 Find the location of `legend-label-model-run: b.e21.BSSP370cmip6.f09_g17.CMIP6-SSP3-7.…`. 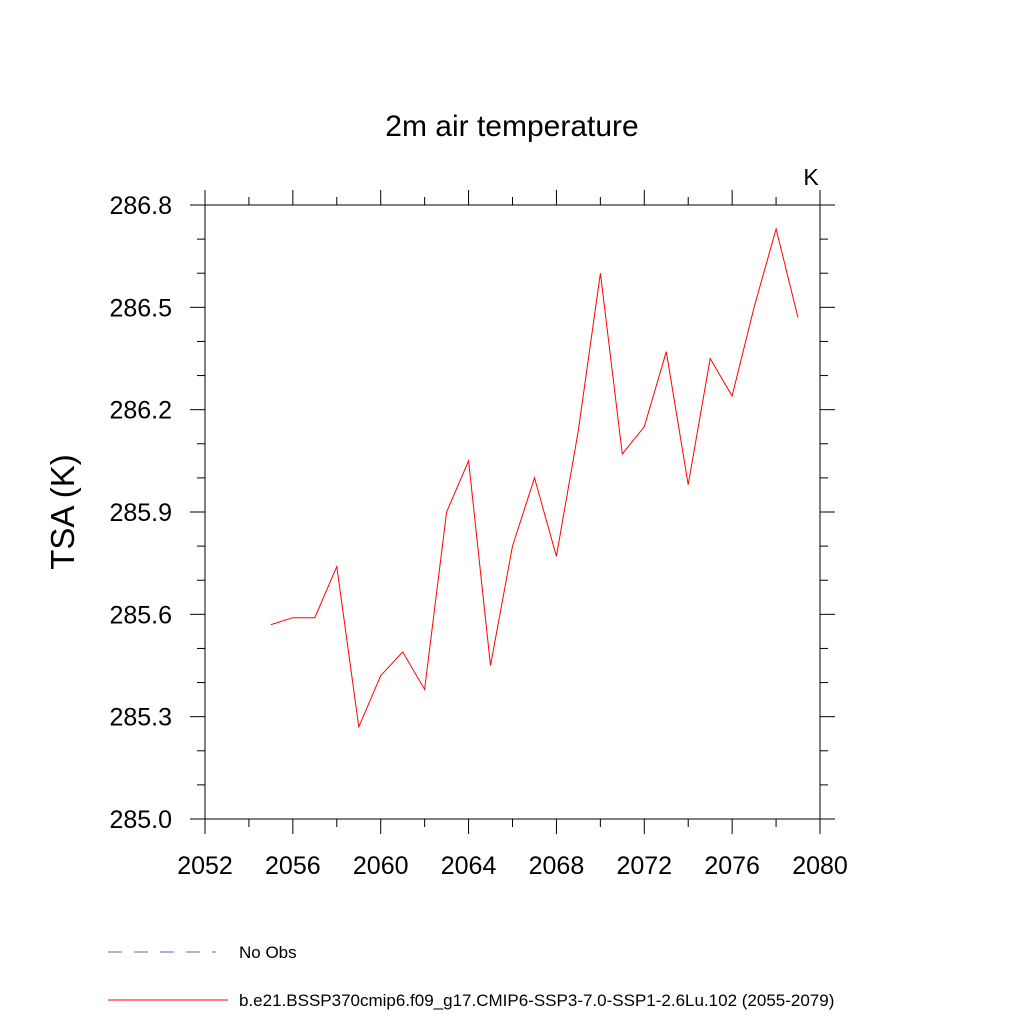

legend-label-model-run: b.e21.BSSP370cmip6.f09_g17.CMIP6-SSP3-7.… is located at coordinates (536, 1000).